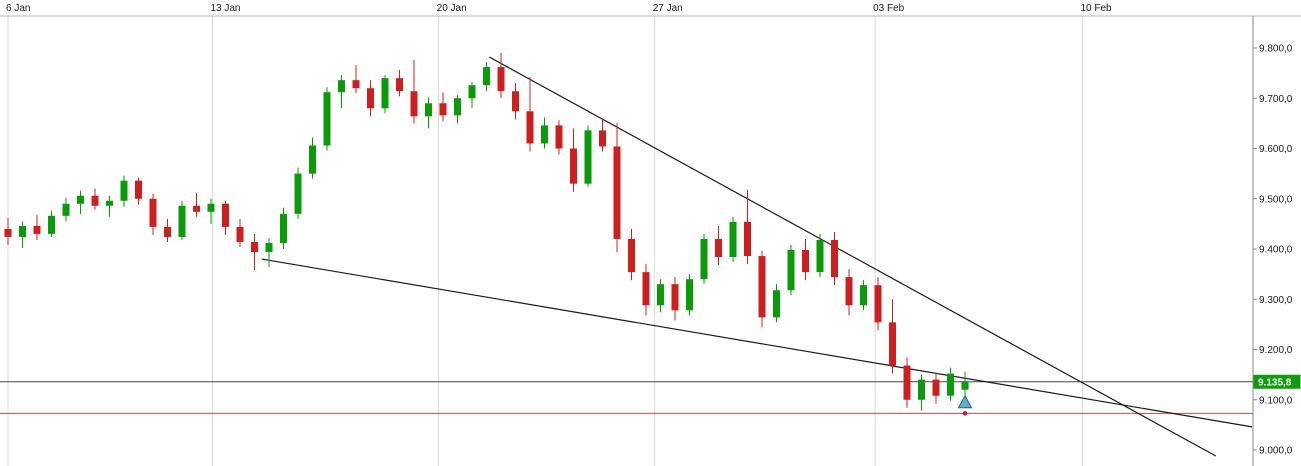  Describe the element at coordinates (889, 8) in the screenshot. I see `x-axis-label: 03 Feb` at that location.